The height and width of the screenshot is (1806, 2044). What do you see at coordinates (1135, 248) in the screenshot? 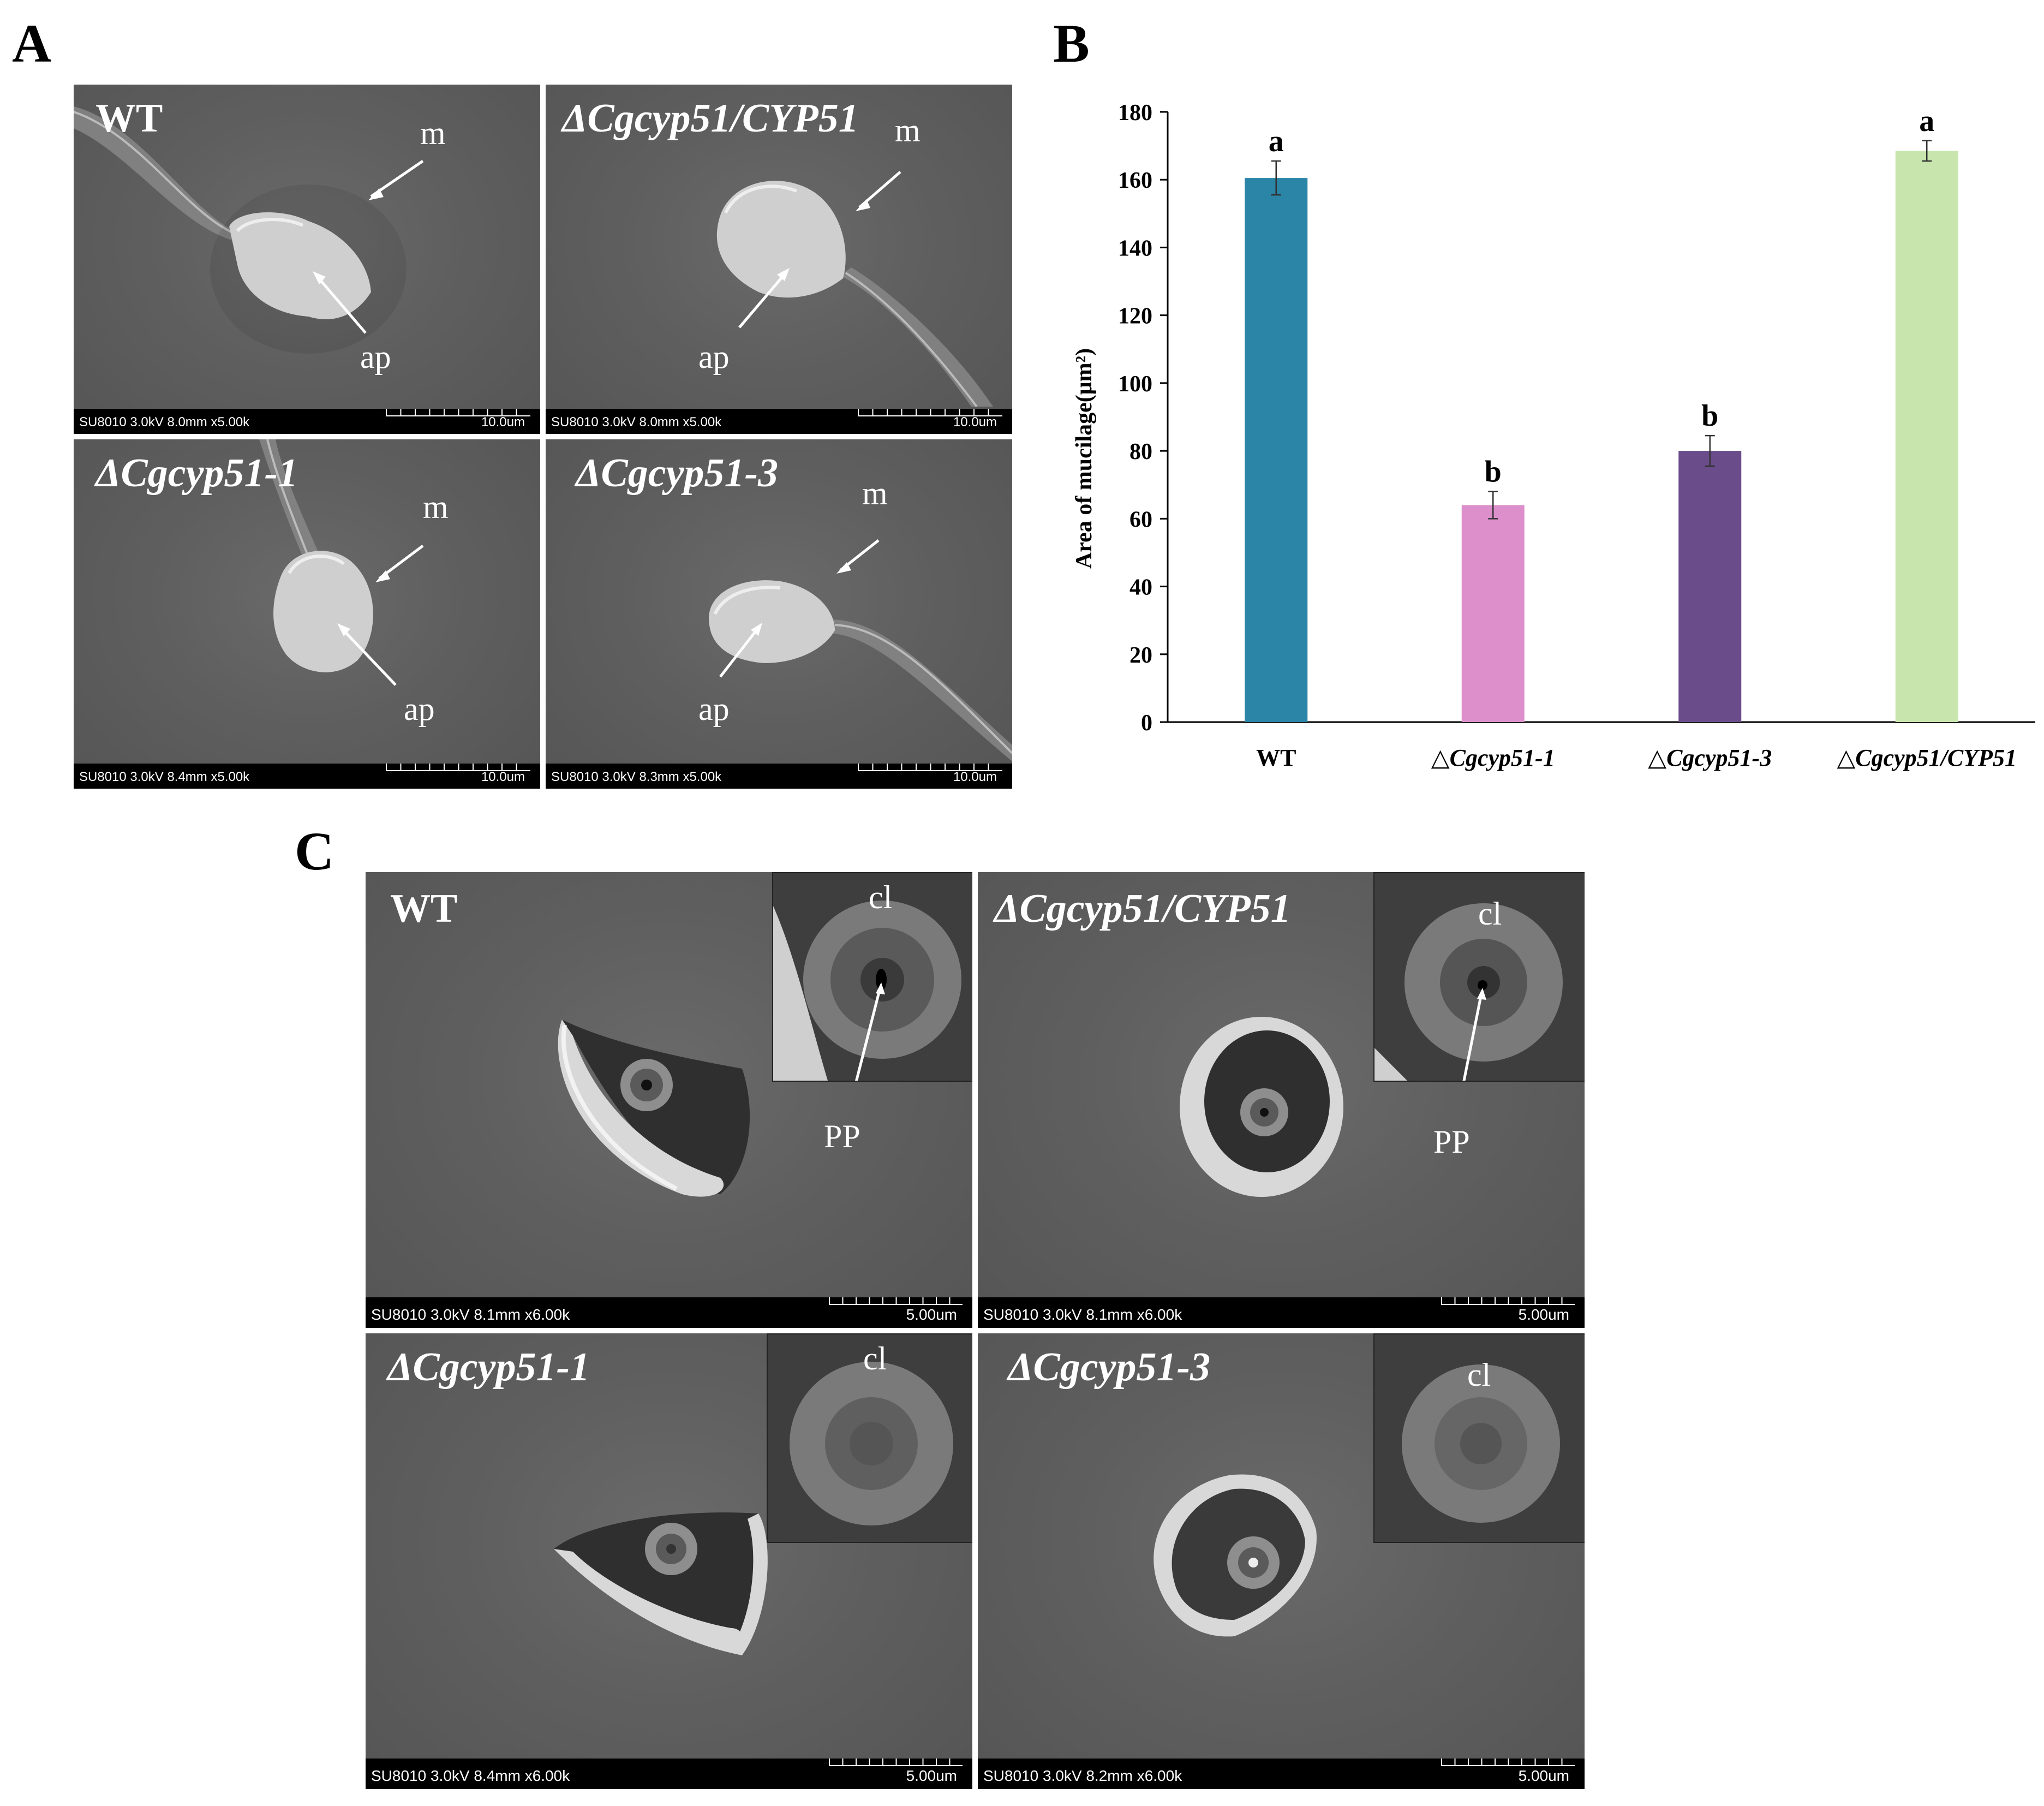
I see `y-tick-label: 140` at bounding box center [1135, 248].